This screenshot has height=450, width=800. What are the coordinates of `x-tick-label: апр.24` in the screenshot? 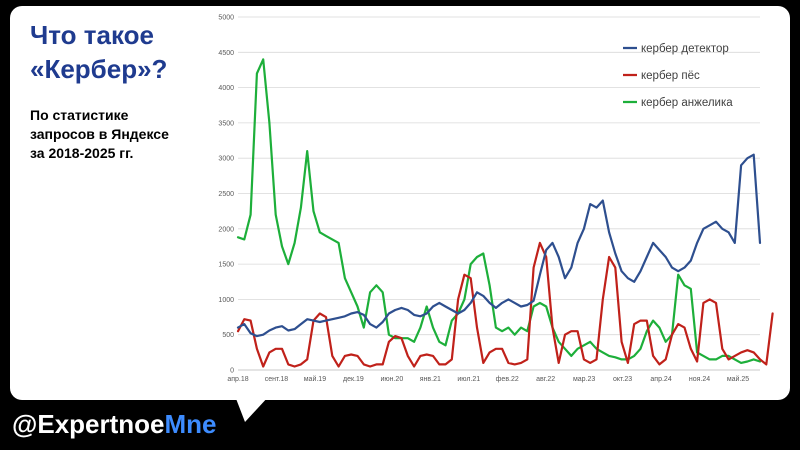 It's located at (660, 379).